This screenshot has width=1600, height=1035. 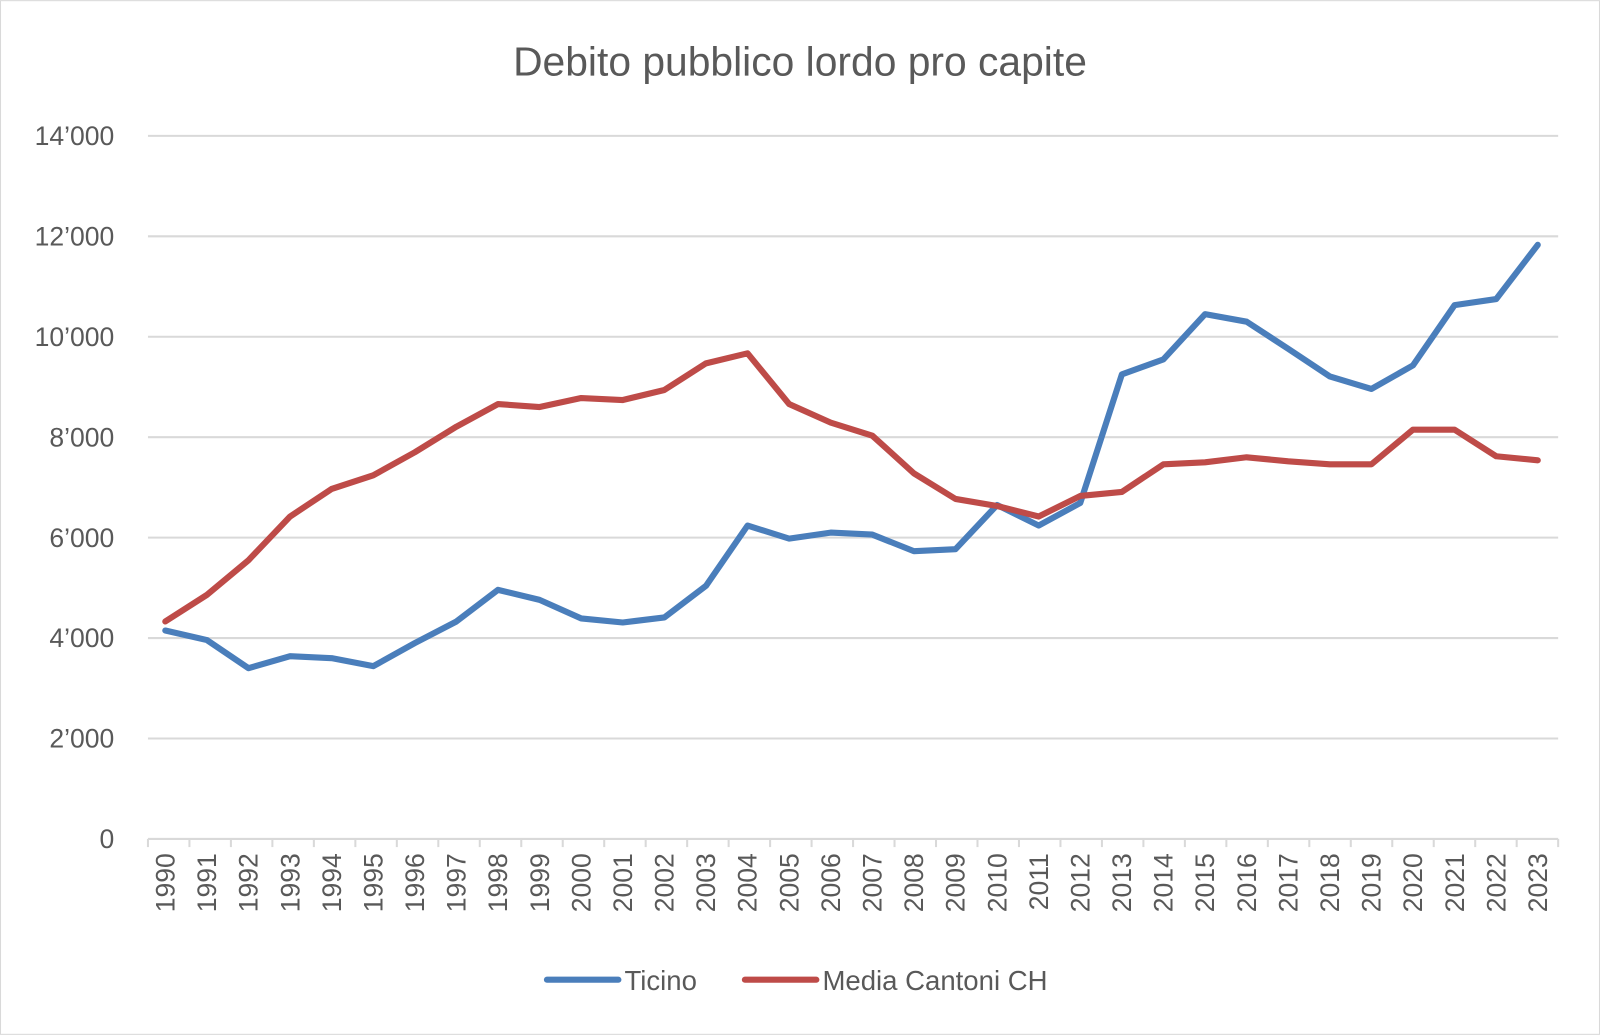 I want to click on x-tick-label: 2000, so click(x=581, y=882).